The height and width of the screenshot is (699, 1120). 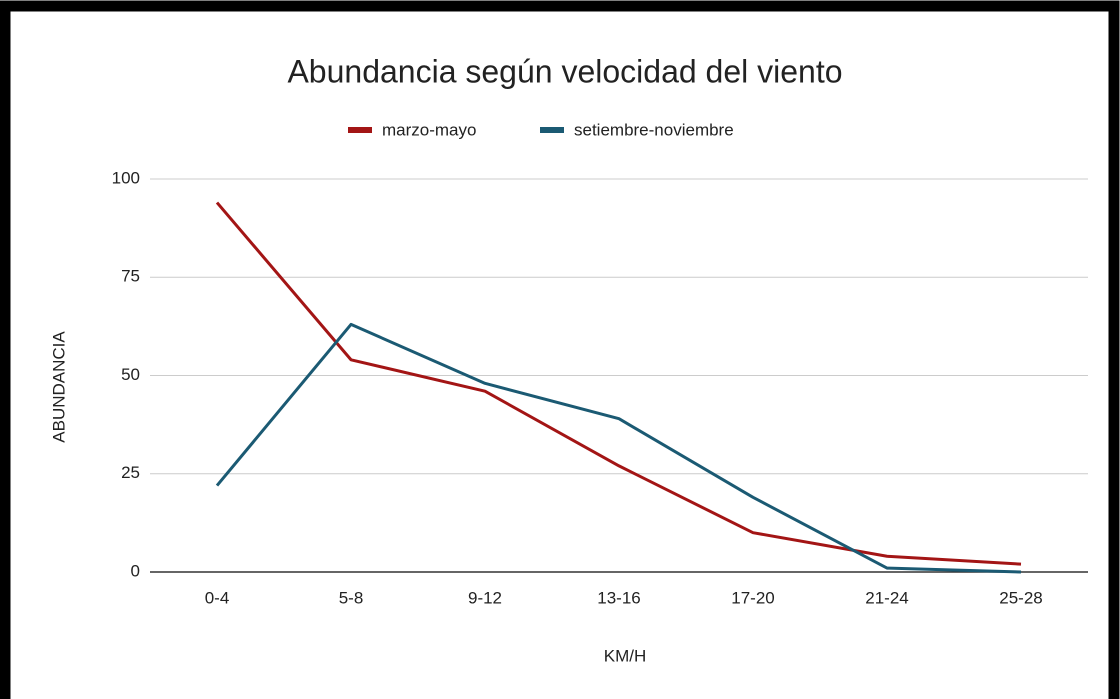 I want to click on legend-label: marzo-mayo, so click(x=429, y=129).